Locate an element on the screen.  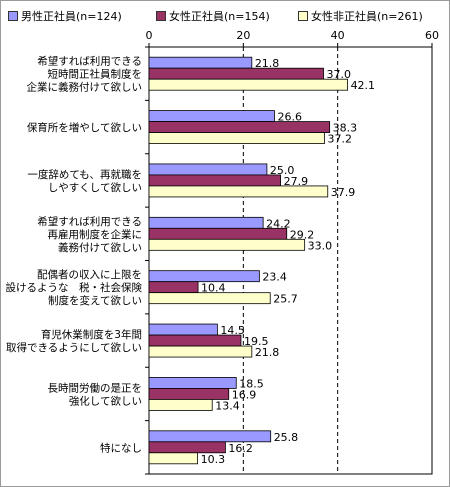
data-label-series-1: 18.5 is located at coordinates (251, 383).